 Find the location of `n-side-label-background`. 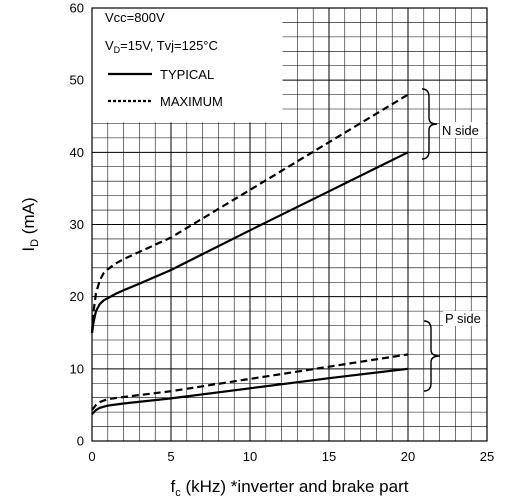

n-side-label-background is located at coordinates (463, 130).